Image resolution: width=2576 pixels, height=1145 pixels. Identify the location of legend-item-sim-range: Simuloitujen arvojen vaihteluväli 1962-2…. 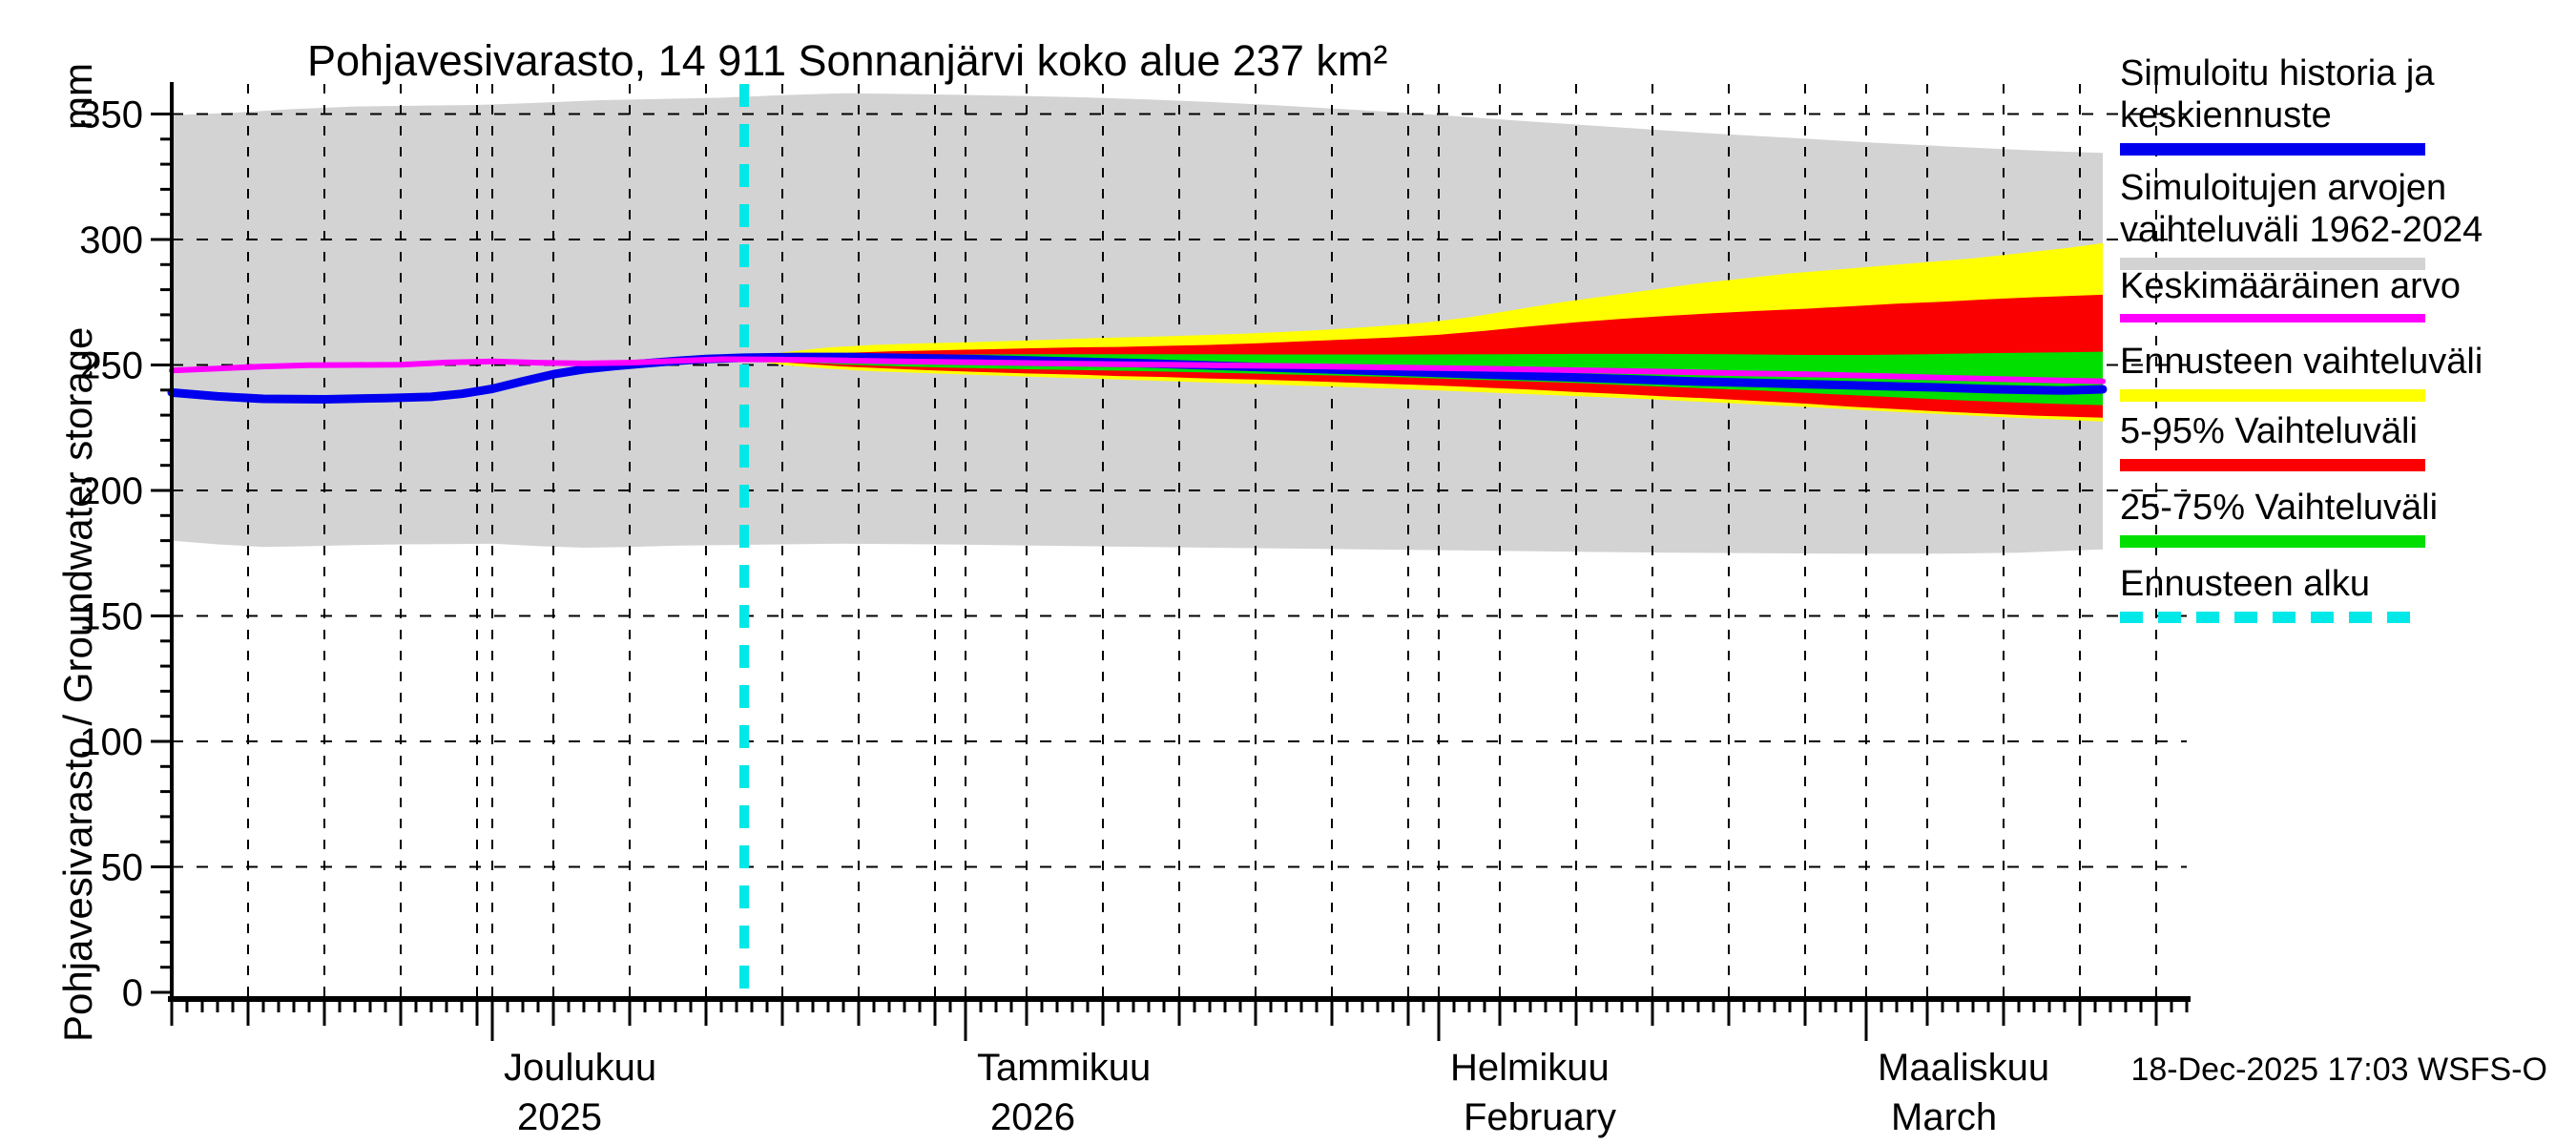
(2330, 219).